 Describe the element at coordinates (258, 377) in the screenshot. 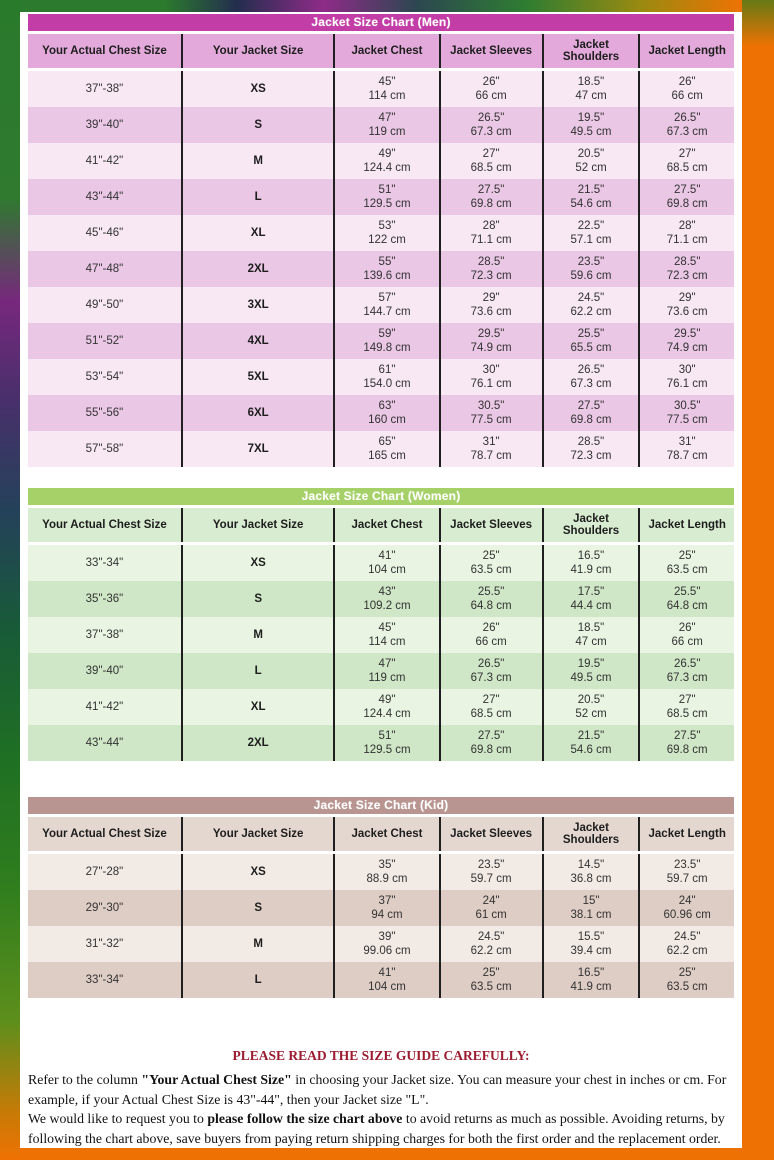

I see `cell-jacket-size: 5XL` at that location.